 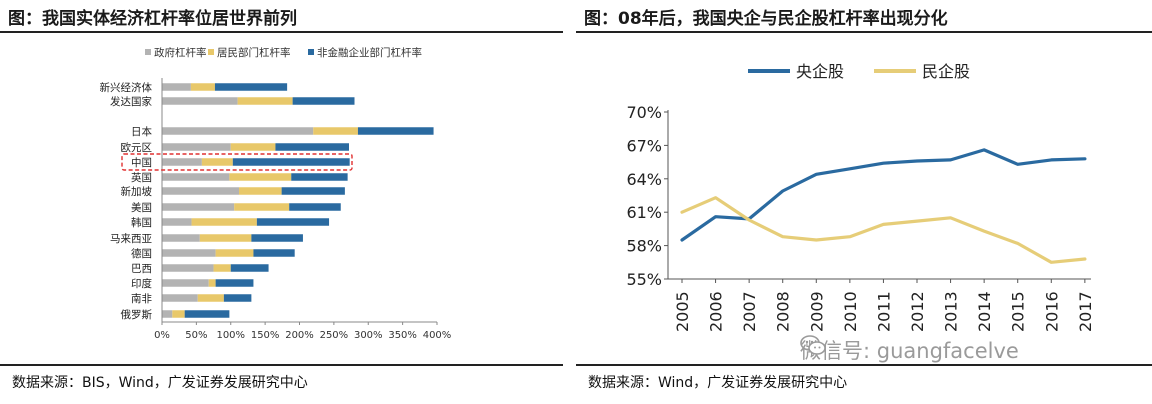 What do you see at coordinates (883, 311) in the screenshot?
I see `x-tick-label: 2011` at bounding box center [883, 311].